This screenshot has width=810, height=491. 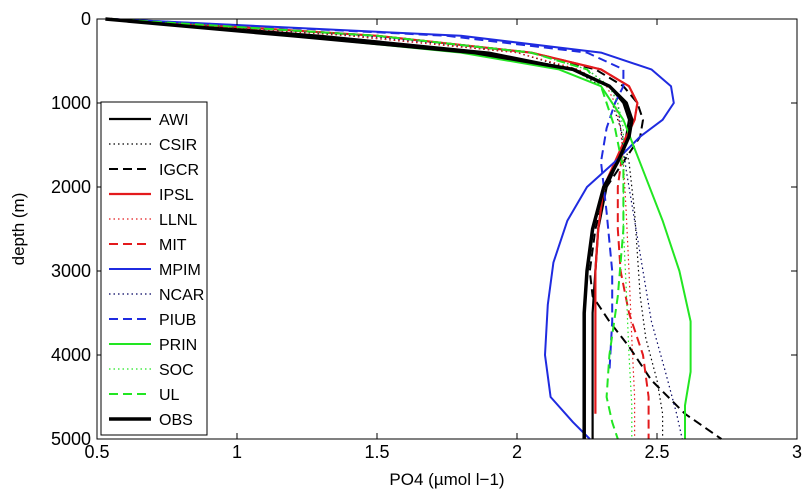 What do you see at coordinates (18, 229) in the screenshot?
I see `y-axis-label: depth (m)` at bounding box center [18, 229].